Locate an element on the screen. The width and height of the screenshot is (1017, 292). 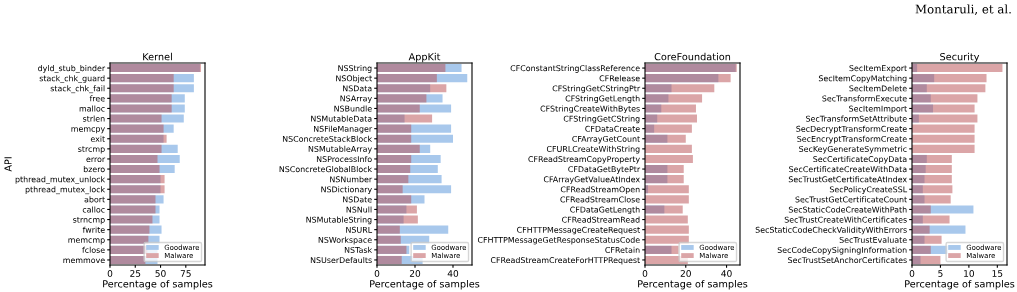
chart-title: AppKit is located at coordinates (424, 57).